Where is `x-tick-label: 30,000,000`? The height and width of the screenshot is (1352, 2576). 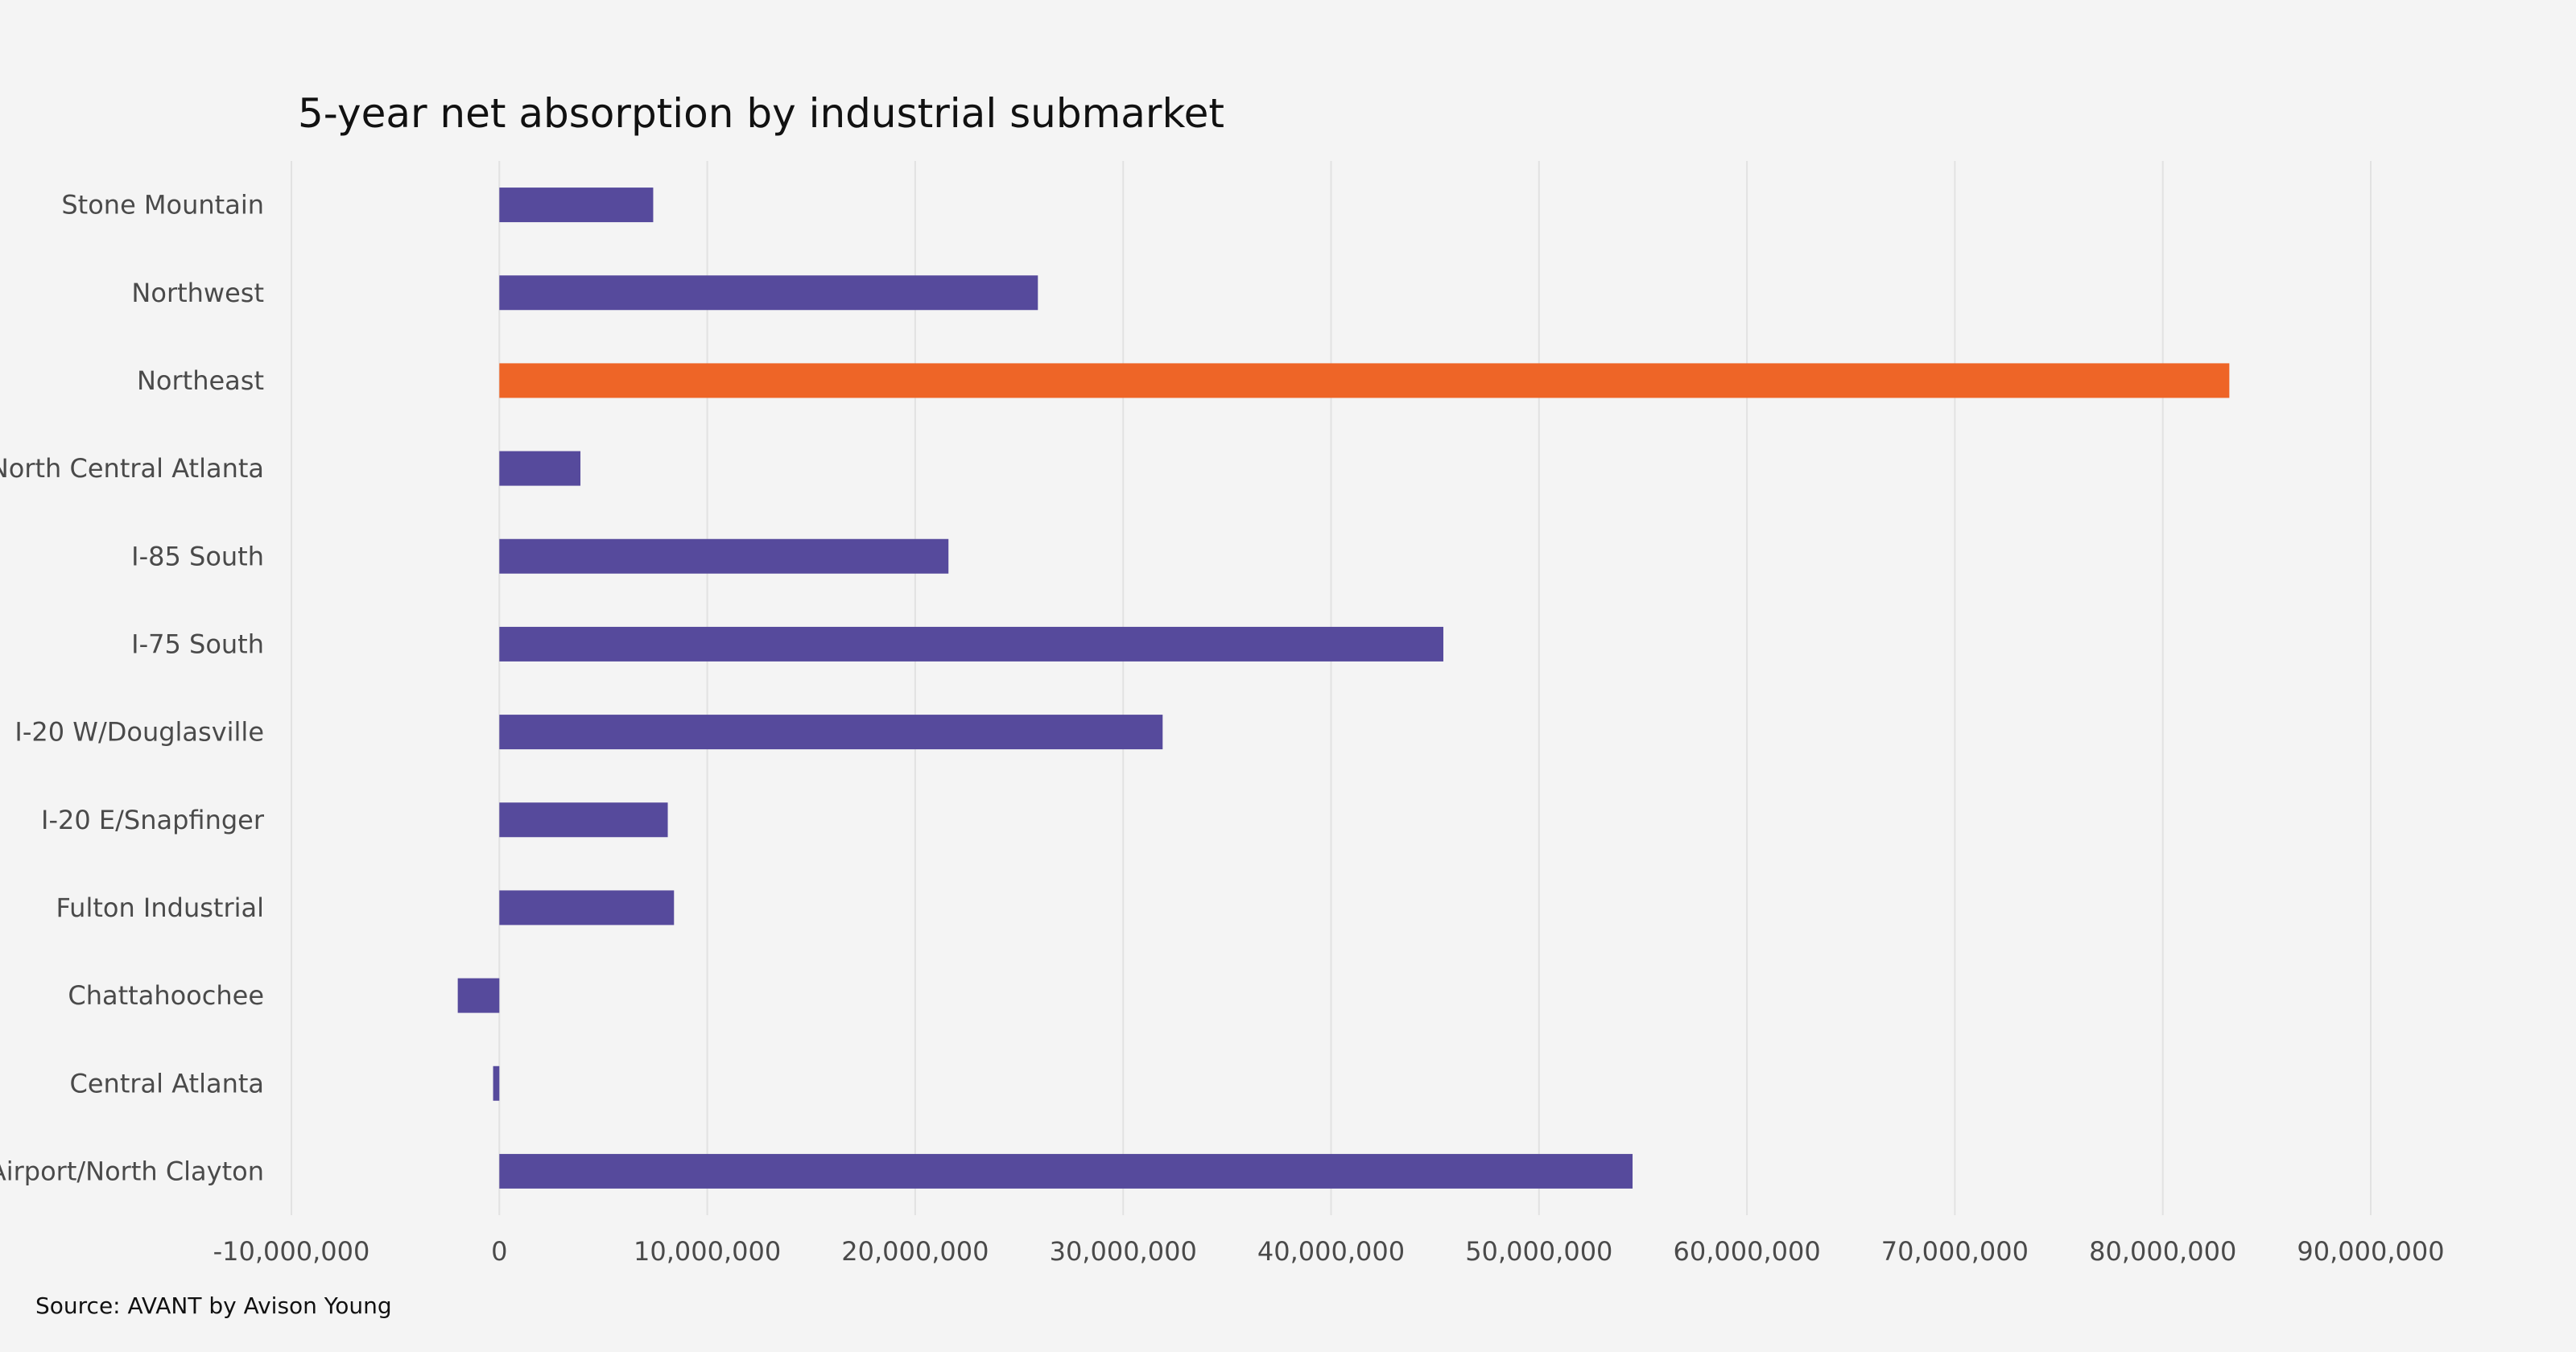 x-tick-label: 30,000,000 is located at coordinates (1123, 1251).